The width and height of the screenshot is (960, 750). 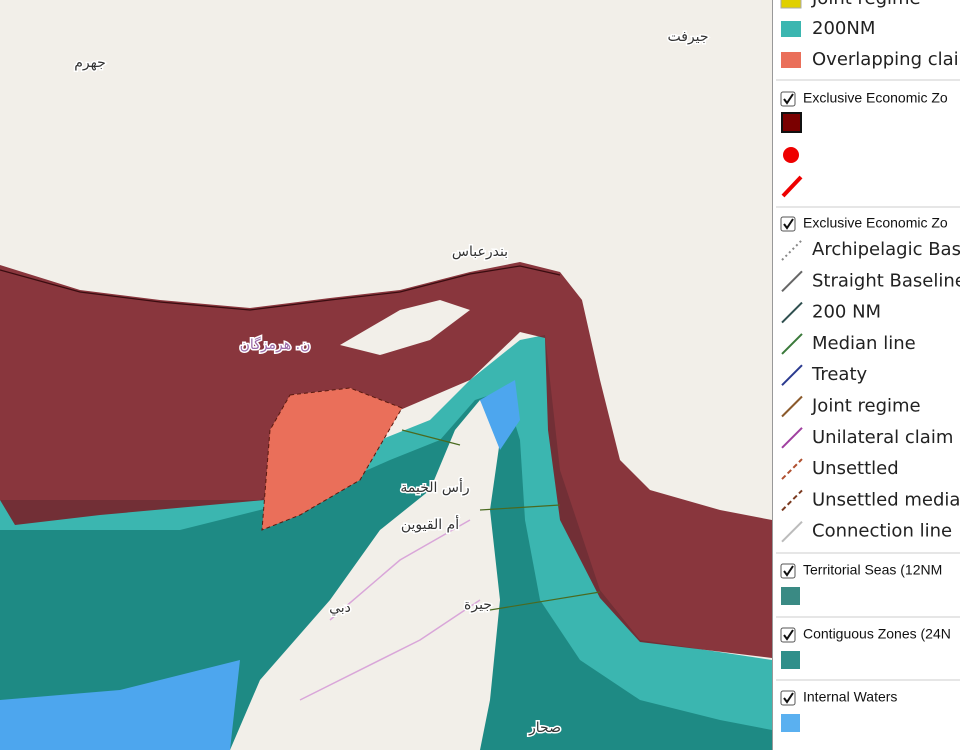 What do you see at coordinates (275, 344) in the screenshot?
I see `place-label: ن. هرمزگان` at bounding box center [275, 344].